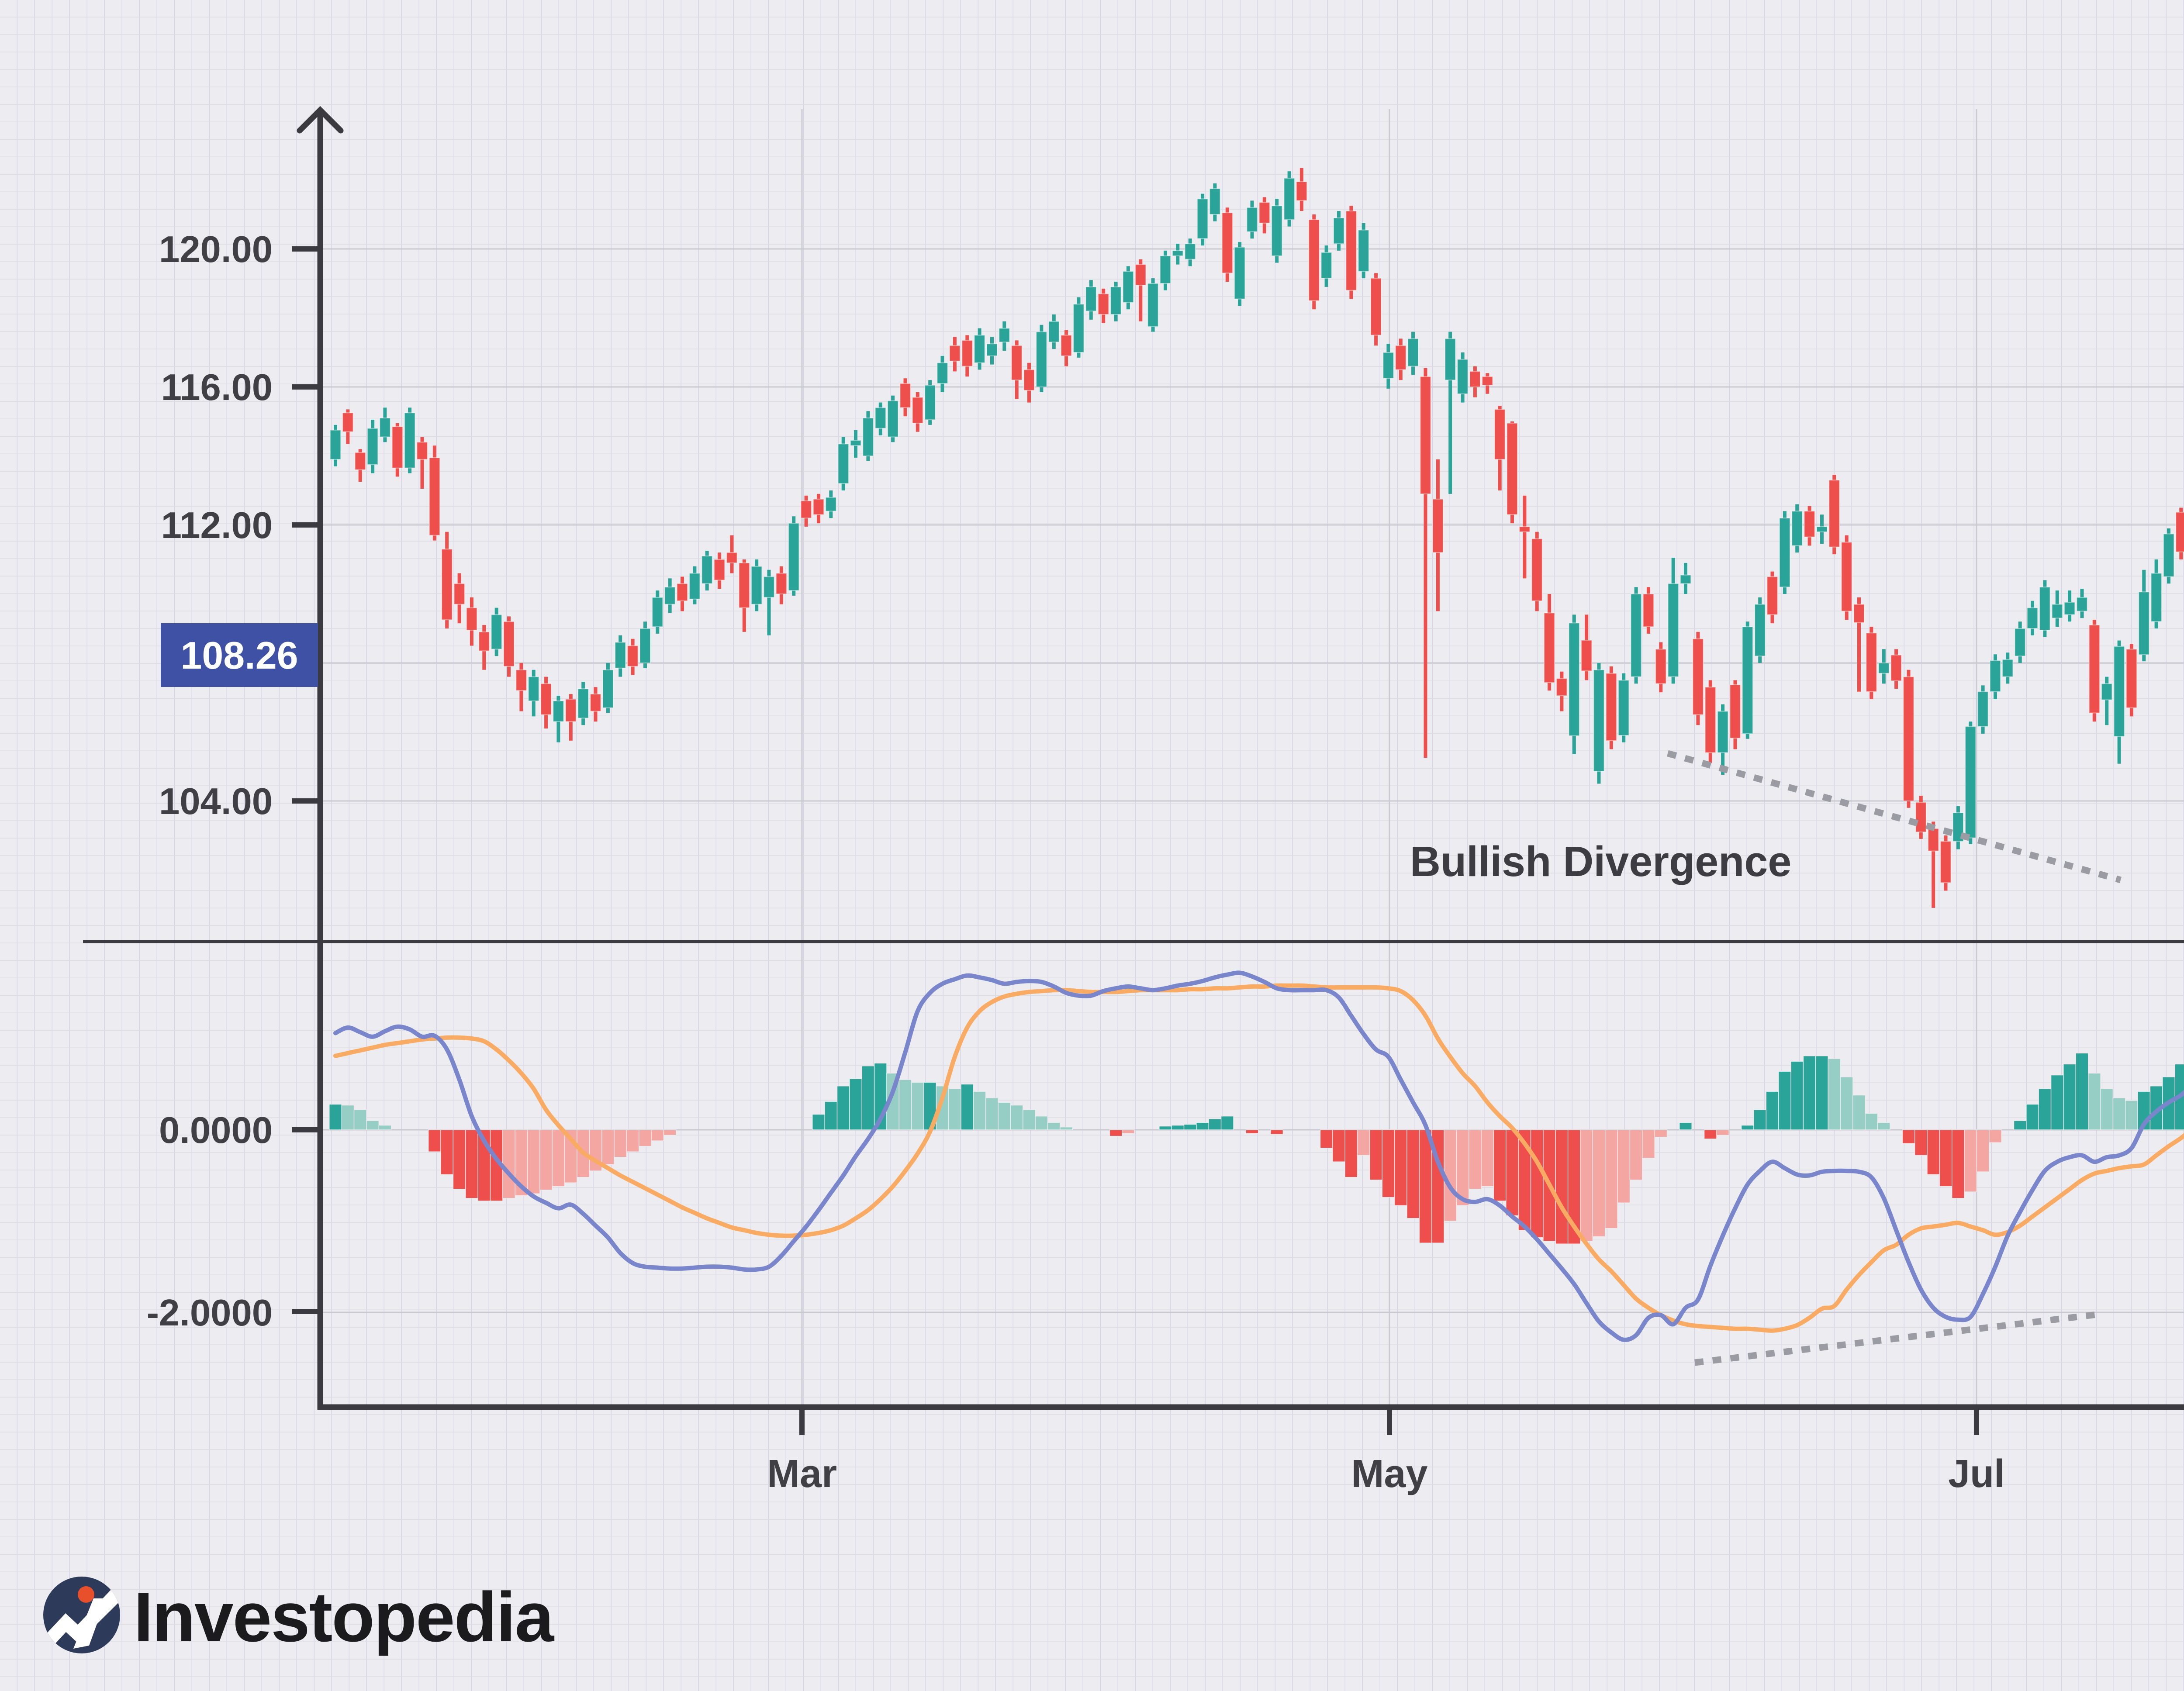 The image size is (2184, 1691). I want to click on svg-text: 108.26, so click(239, 655).